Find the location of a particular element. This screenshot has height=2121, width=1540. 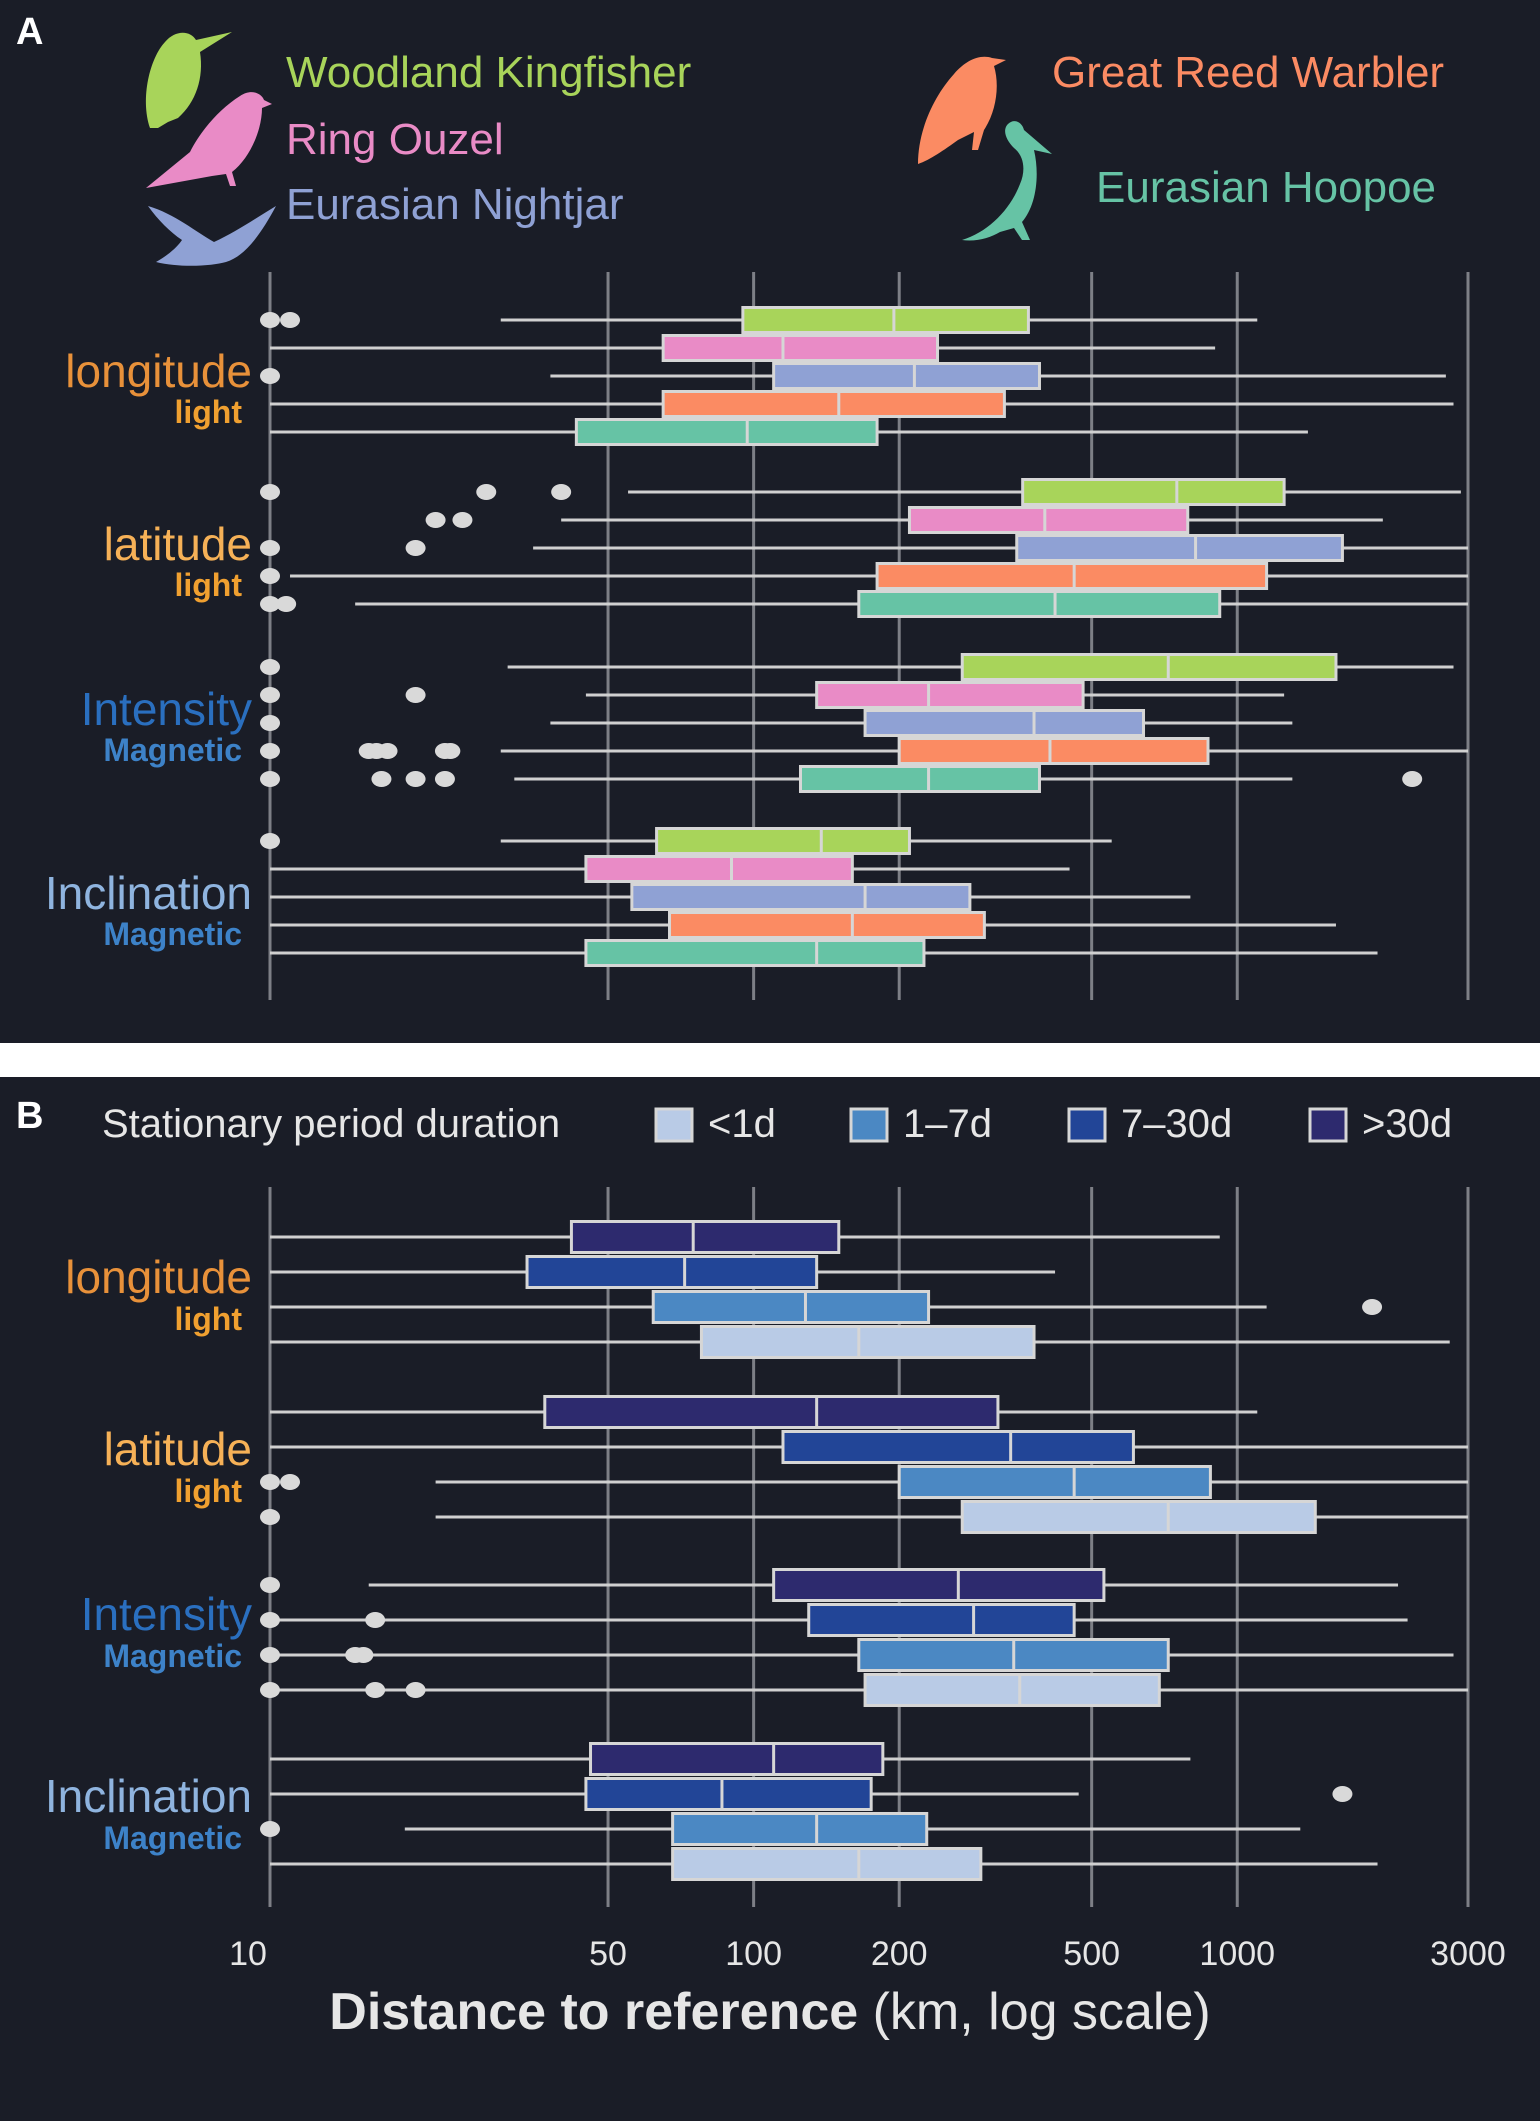

legend-item-2: 7–30d is located at coordinates (1149, 1124).